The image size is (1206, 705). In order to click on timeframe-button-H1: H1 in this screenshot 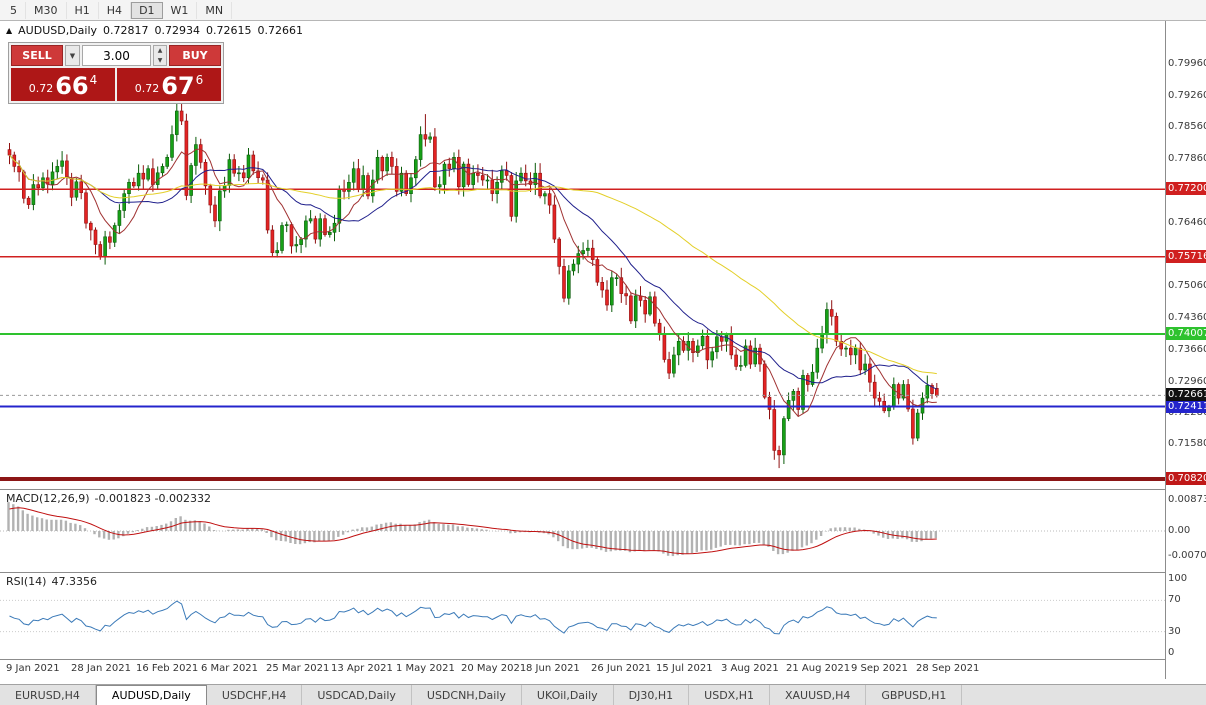, I will do `click(83, 10)`.